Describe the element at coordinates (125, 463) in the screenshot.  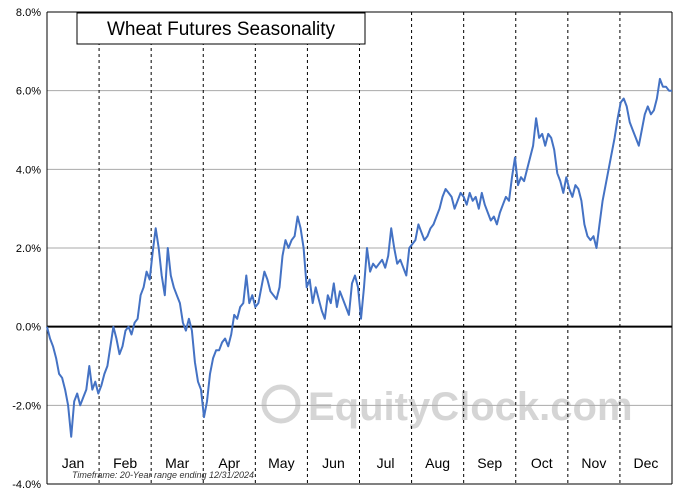
I see `x-tick-label: Feb` at that location.